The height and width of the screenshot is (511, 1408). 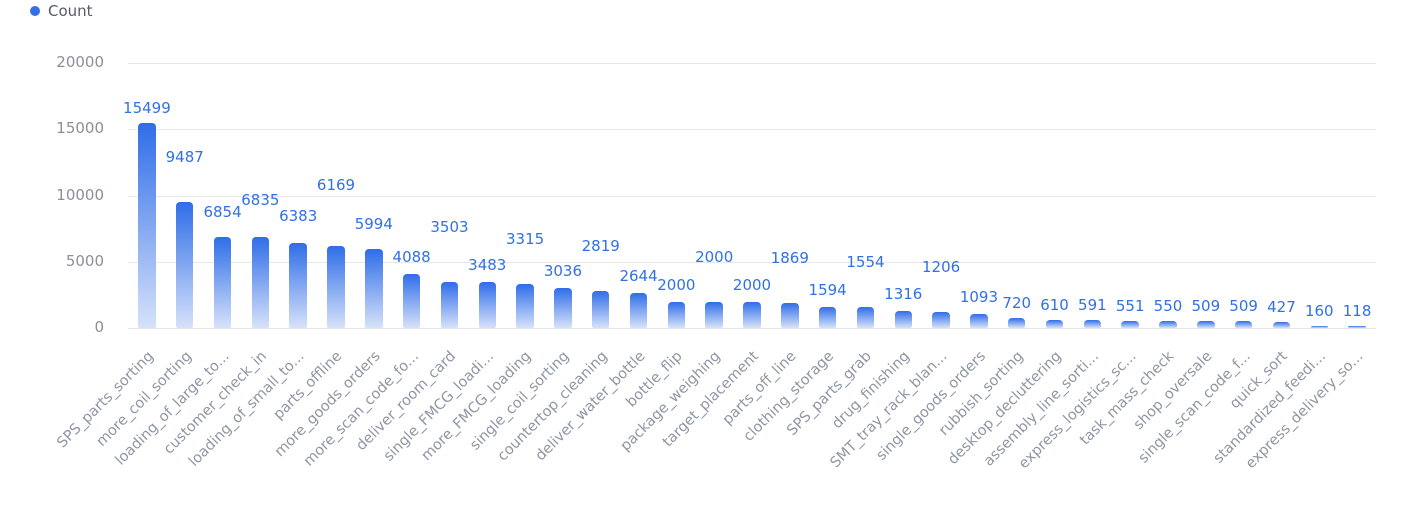 I want to click on bar-value-label: 720, so click(x=1017, y=303).